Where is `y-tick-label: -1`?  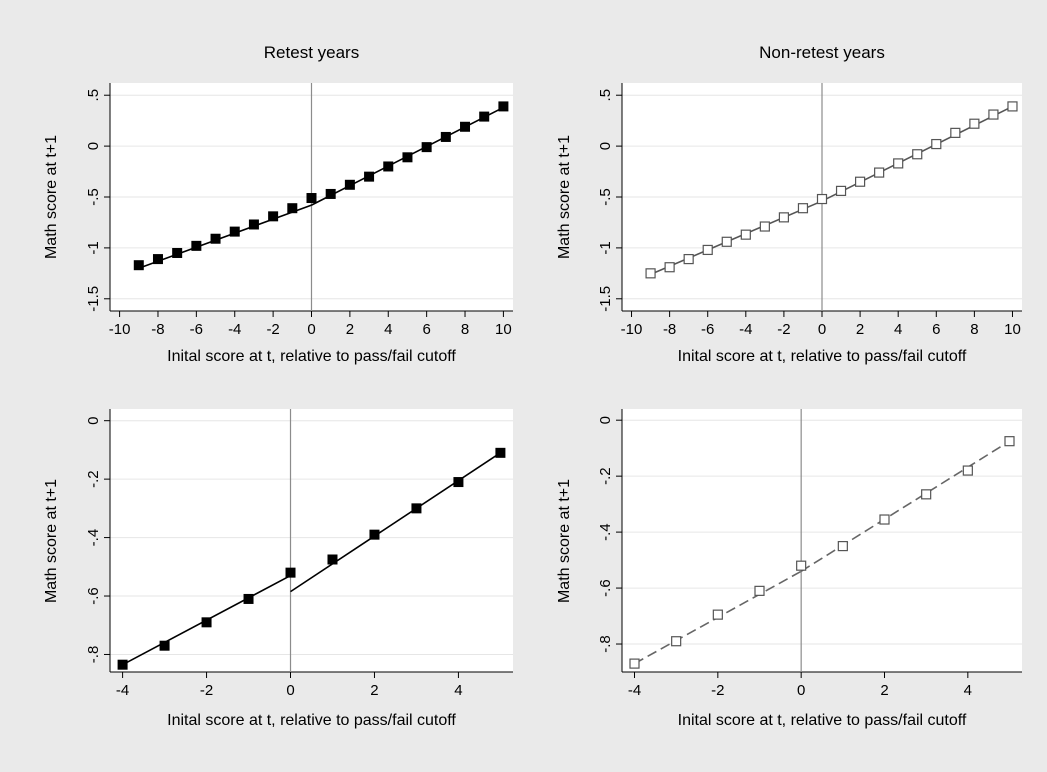
y-tick-label: -1 is located at coordinates (605, 247).